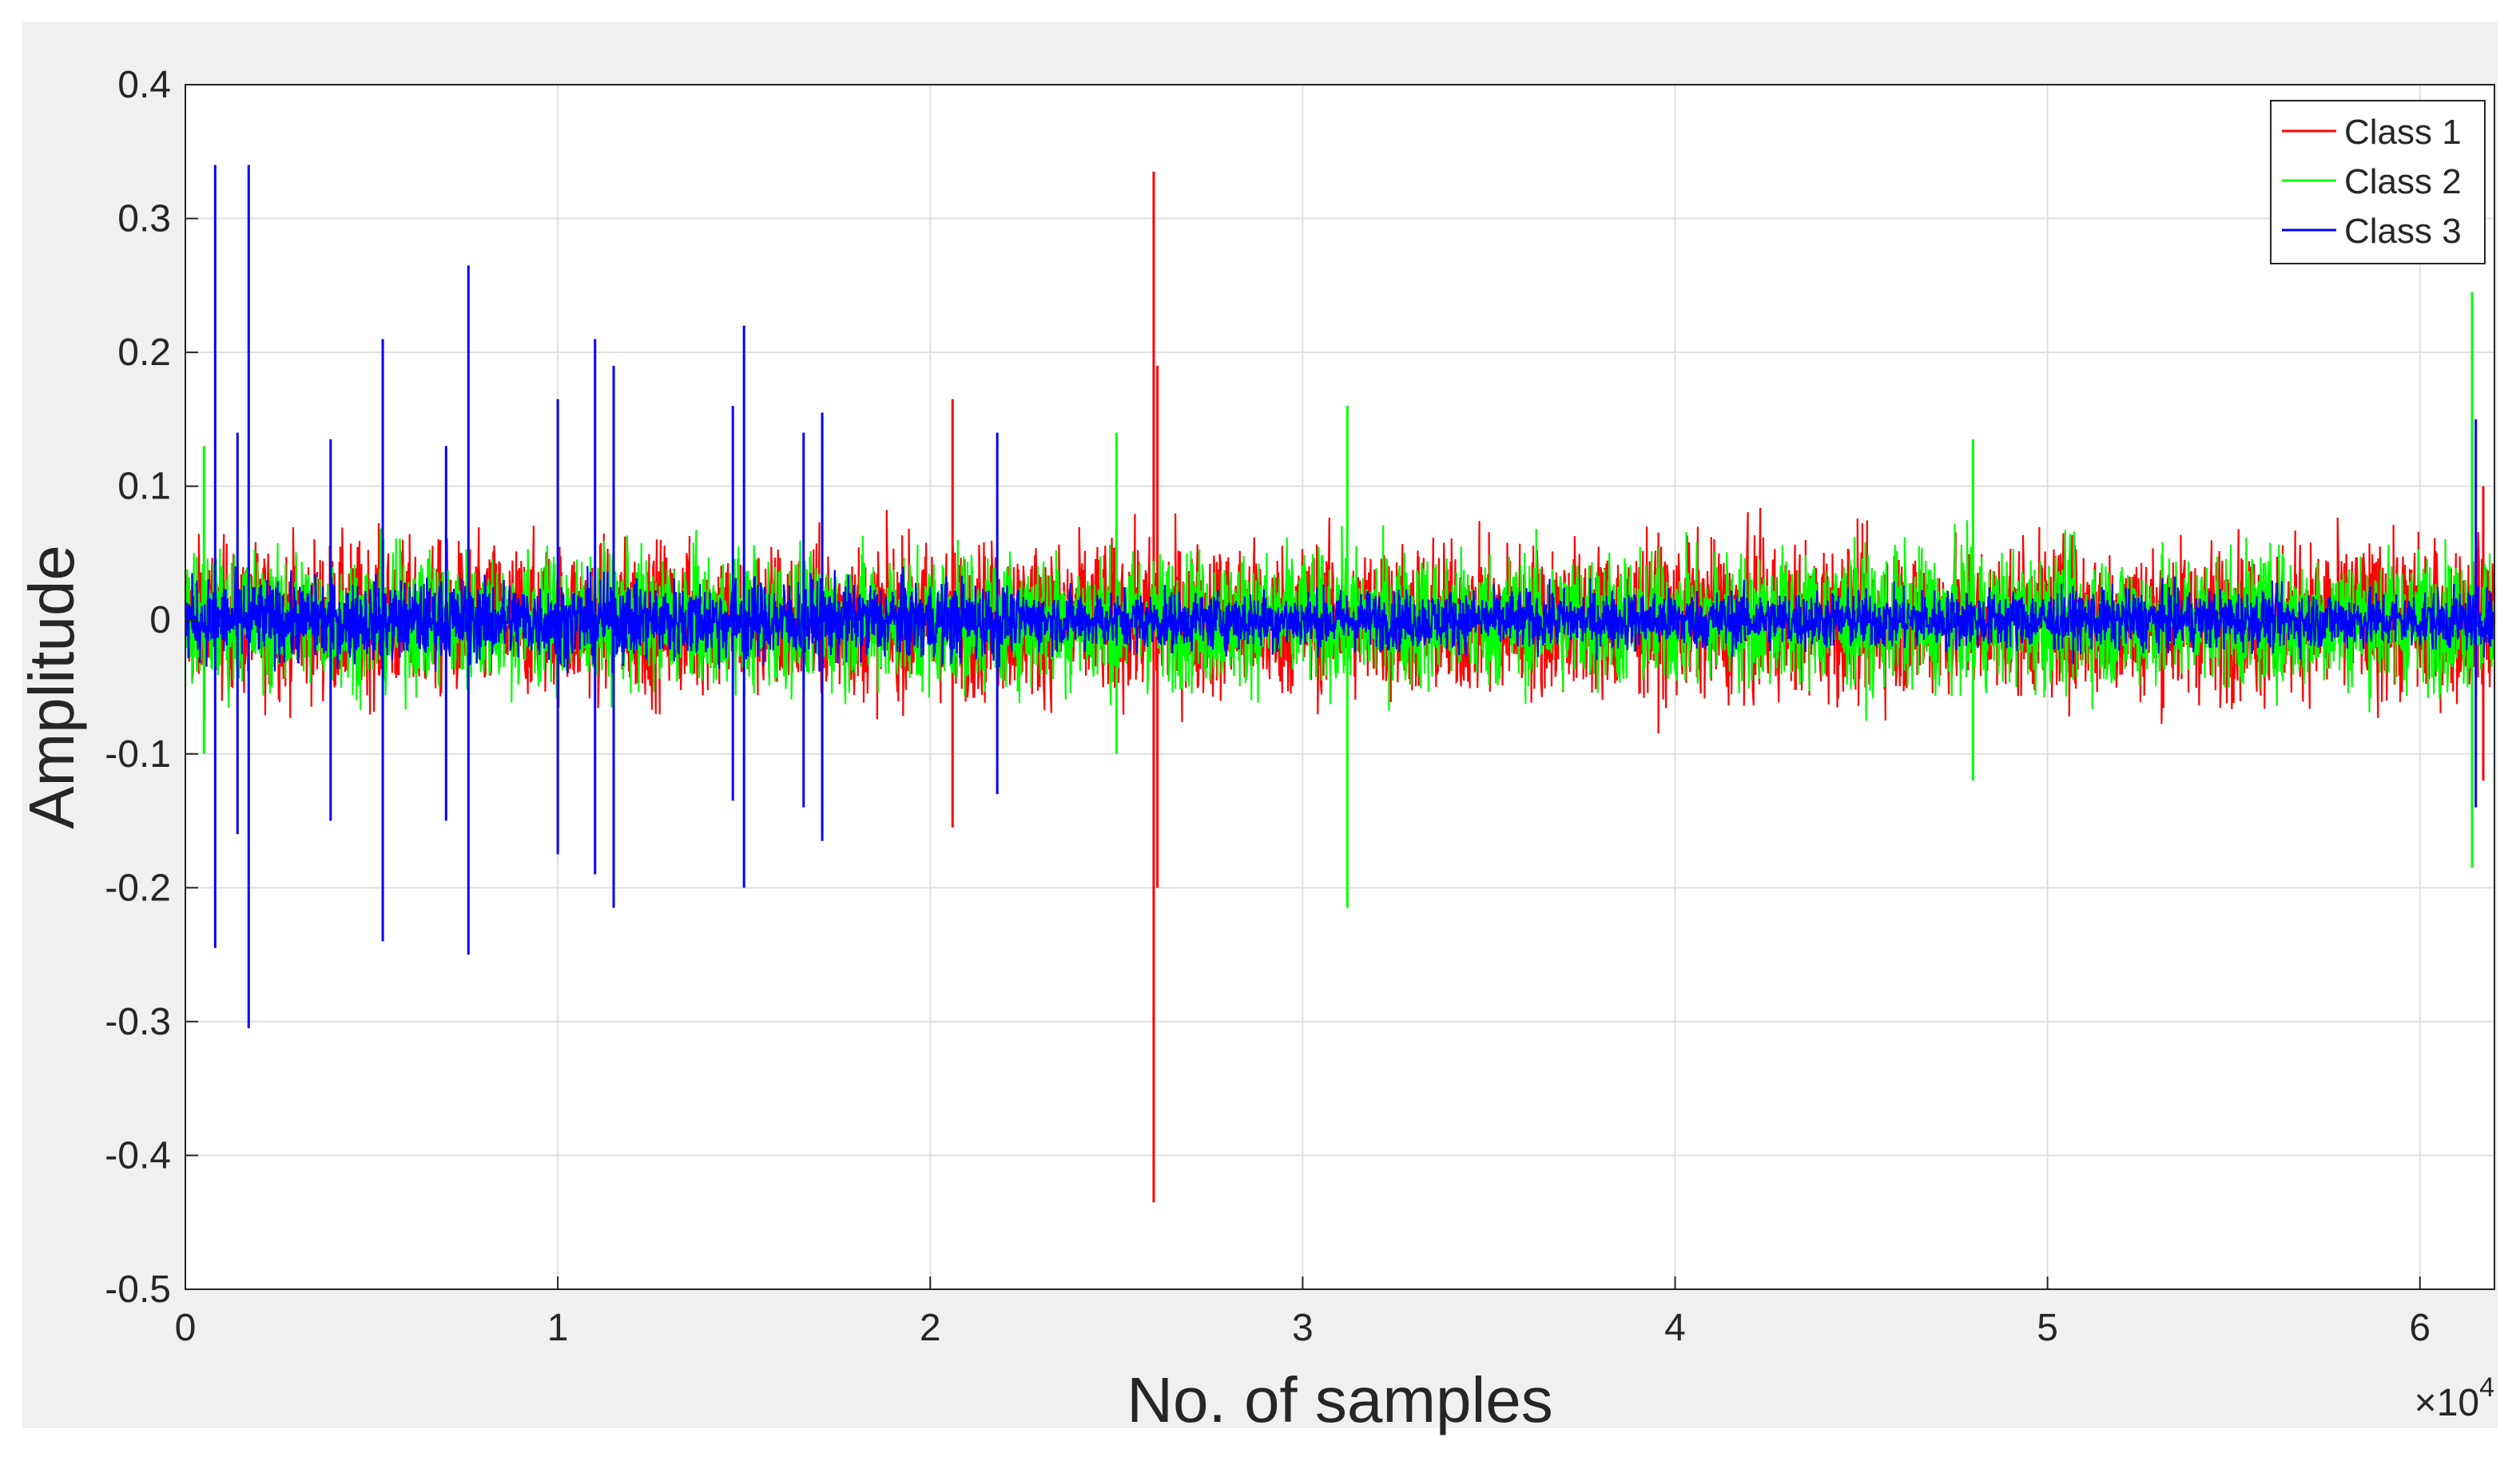 Image resolution: width=2520 pixels, height=1461 pixels. What do you see at coordinates (138, 1022) in the screenshot?
I see `y-tick-label: -0.3` at bounding box center [138, 1022].